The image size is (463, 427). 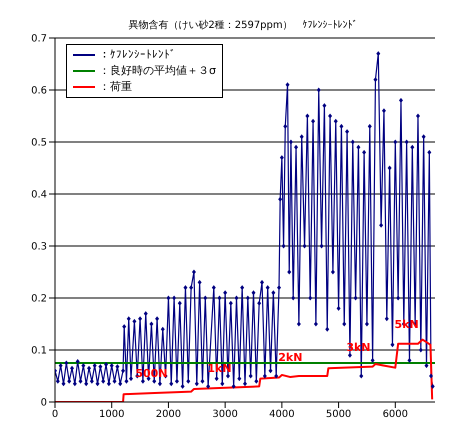 I want to click on legend-label: ：荷重, so click(x=115, y=87).